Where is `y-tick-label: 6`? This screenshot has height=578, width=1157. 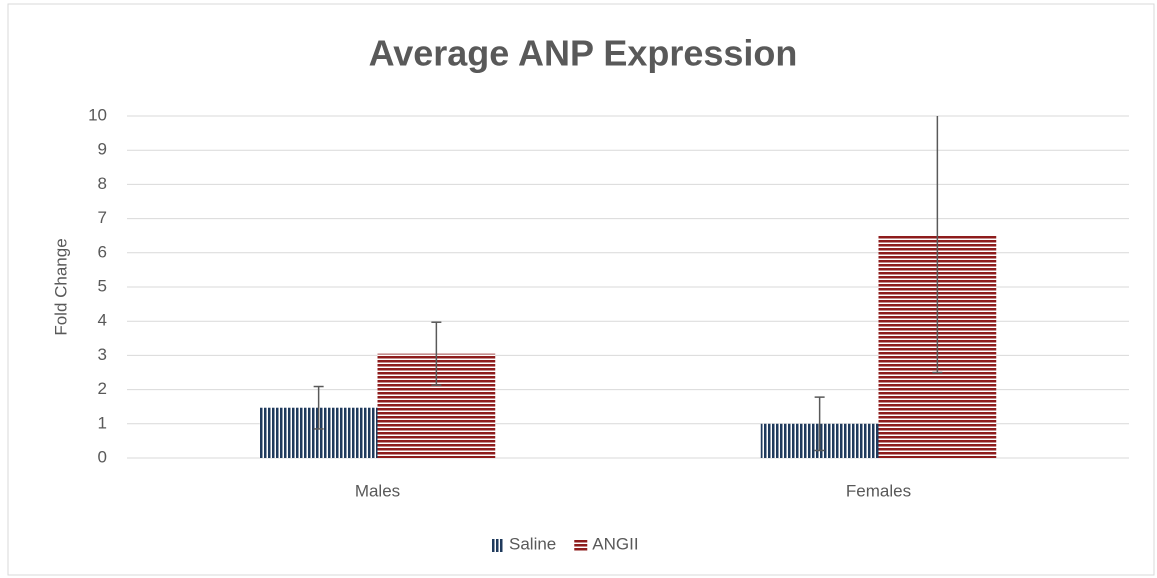 y-tick-label: 6 is located at coordinates (102, 251).